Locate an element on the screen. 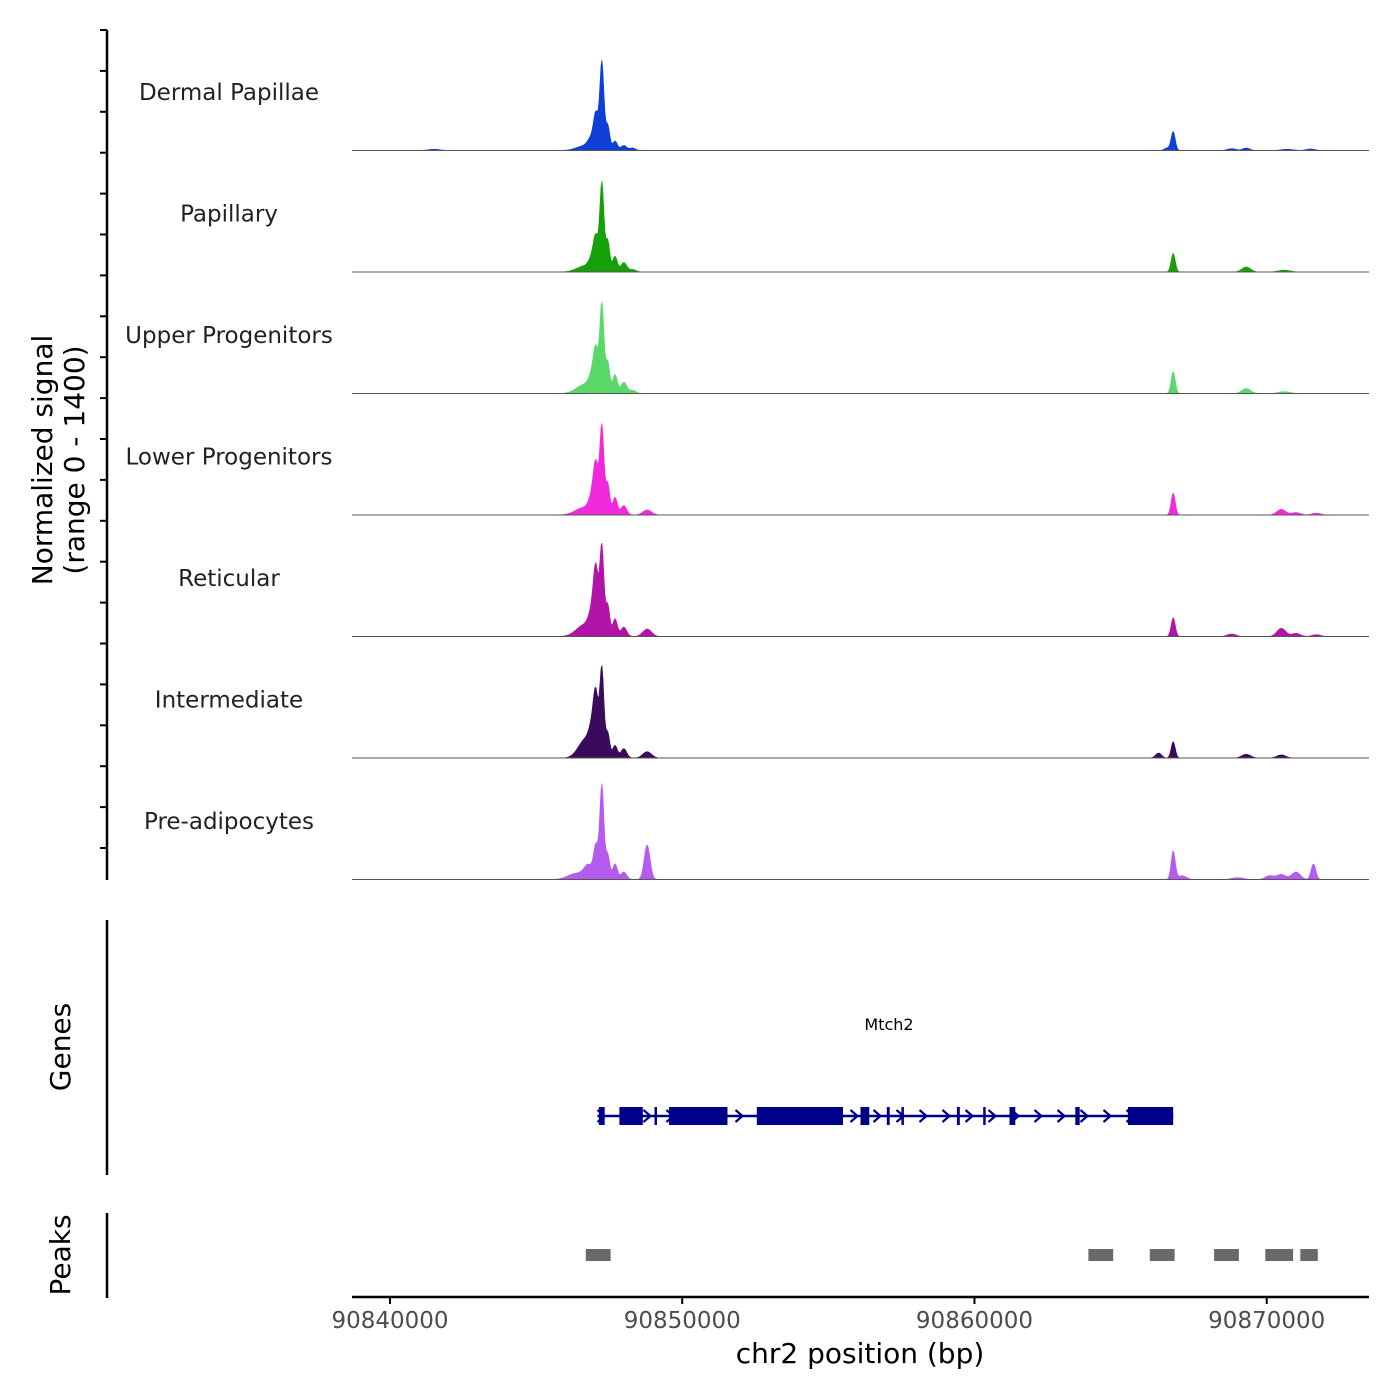 The height and width of the screenshot is (1400, 1400). track-label: Upper Progenitors is located at coordinates (229, 336).